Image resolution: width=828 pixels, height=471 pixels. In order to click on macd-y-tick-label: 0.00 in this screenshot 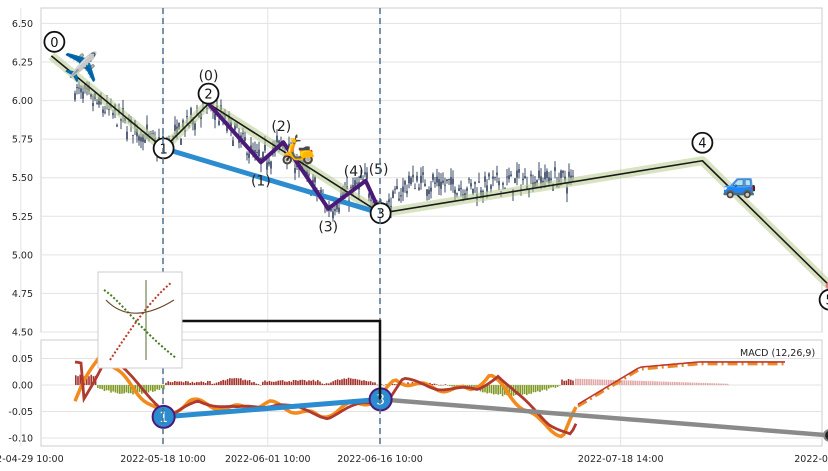, I will do `click(22, 386)`.